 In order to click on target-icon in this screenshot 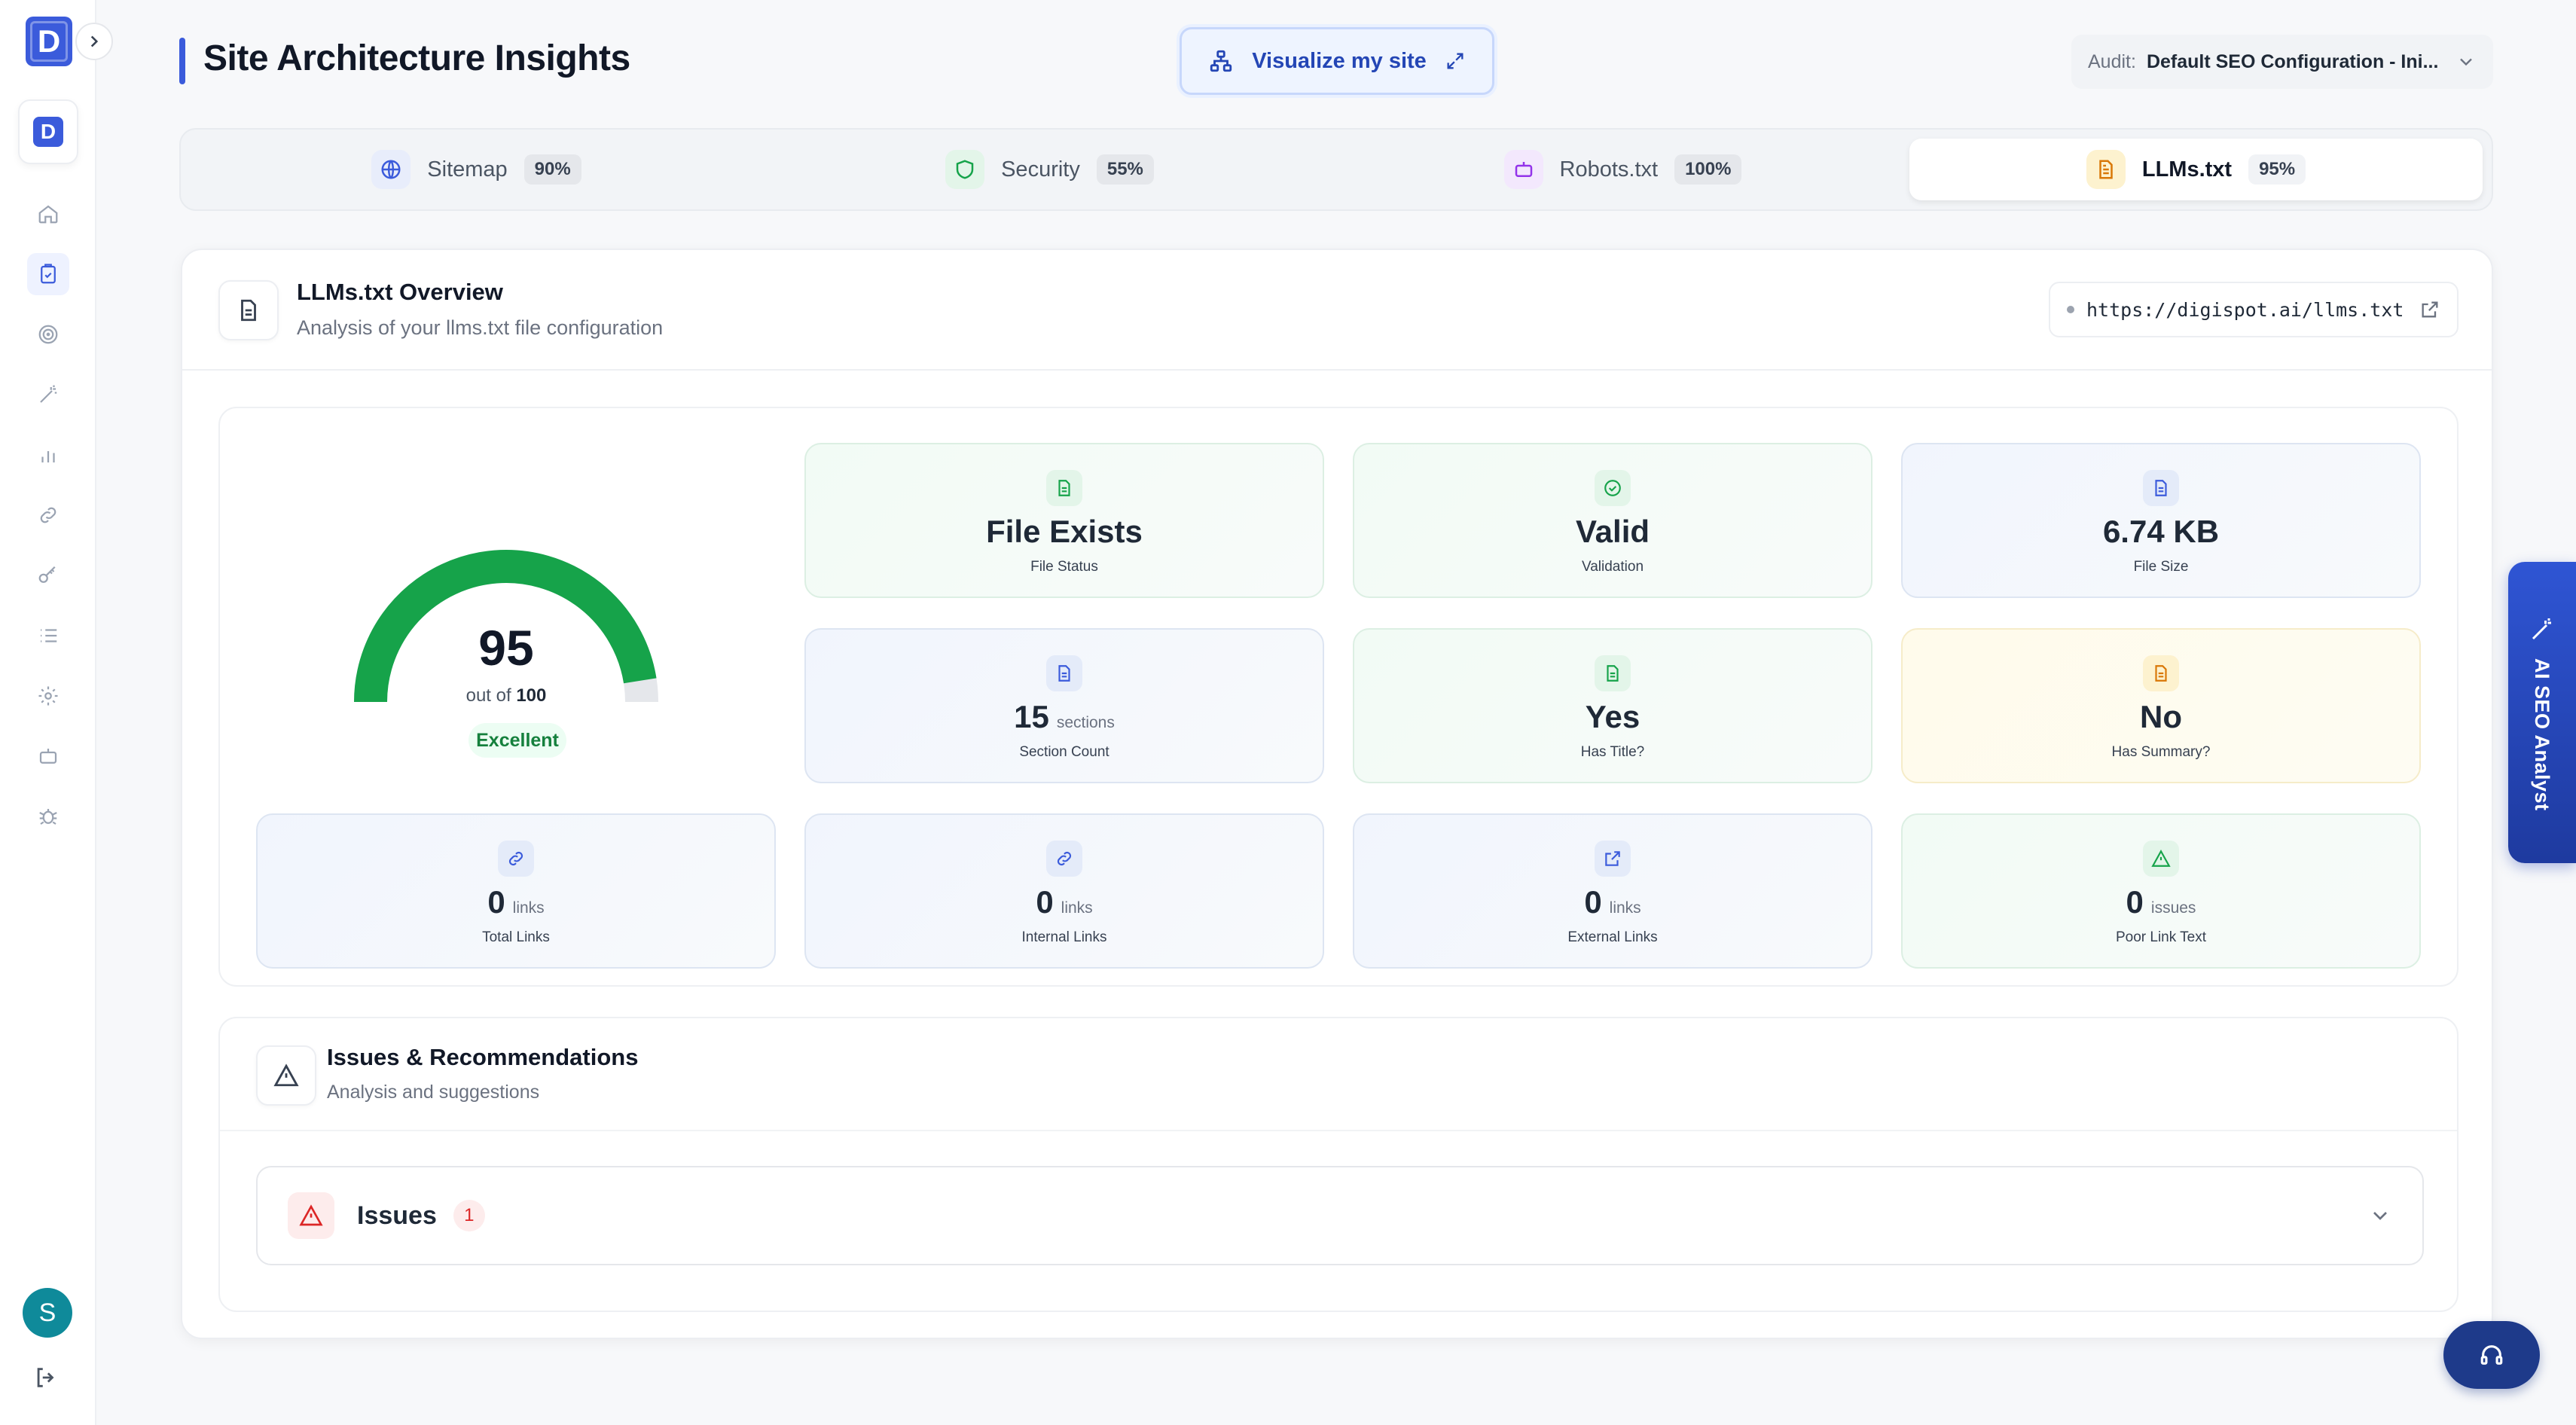, I will do `click(48, 334)`.